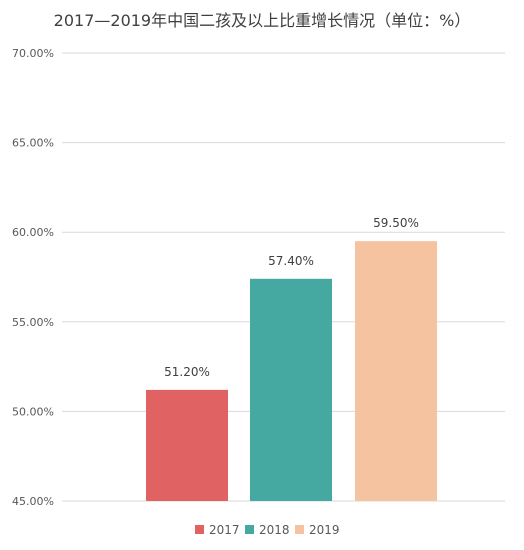  I want to click on legend-label-2017: 2017, so click(224, 530).